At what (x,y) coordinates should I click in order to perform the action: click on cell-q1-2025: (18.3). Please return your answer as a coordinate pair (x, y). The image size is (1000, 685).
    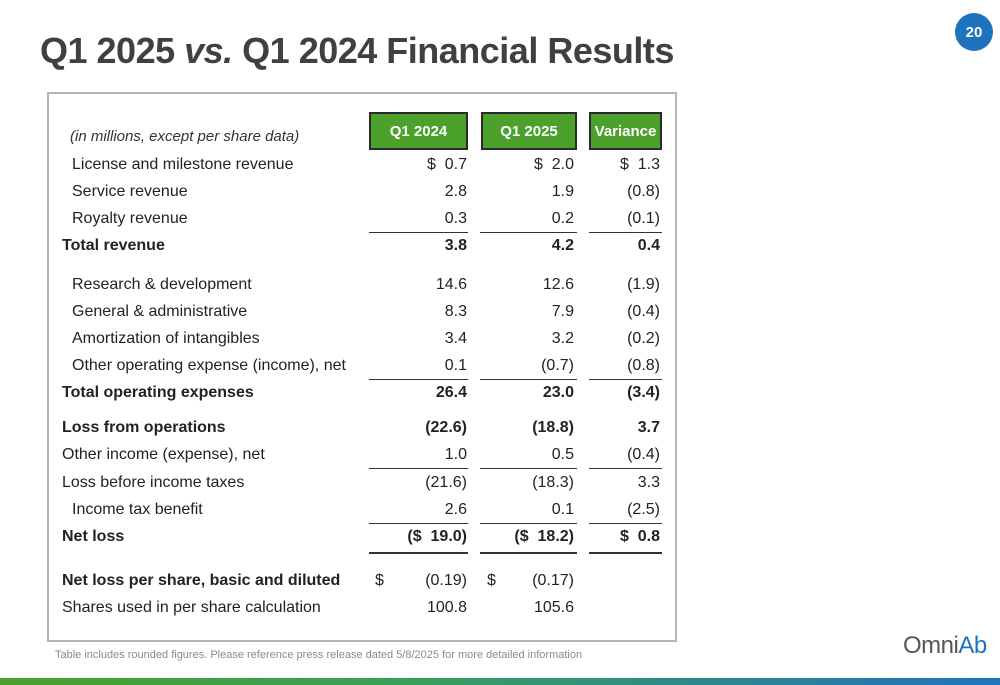
    Looking at the image, I should click on (553, 482).